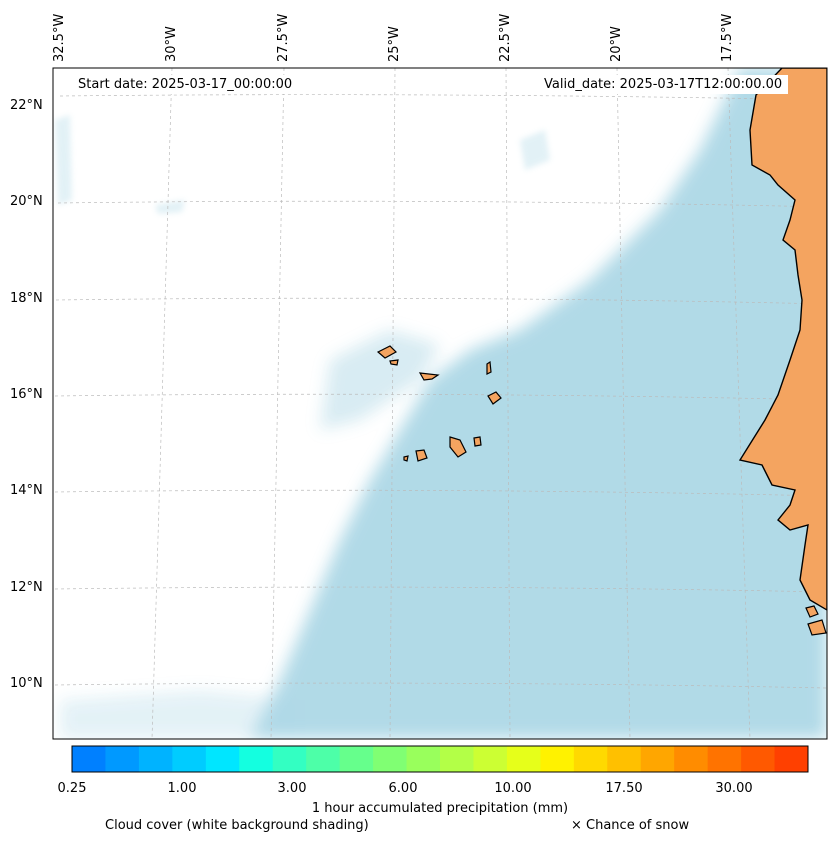 The width and height of the screenshot is (837, 844). Describe the element at coordinates (292, 788) in the screenshot. I see `colorbar-tick: 3.00` at that location.